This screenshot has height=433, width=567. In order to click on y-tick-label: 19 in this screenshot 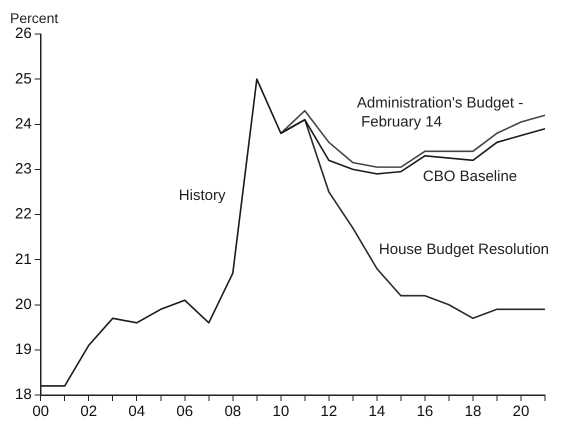, I will do `click(23, 349)`.